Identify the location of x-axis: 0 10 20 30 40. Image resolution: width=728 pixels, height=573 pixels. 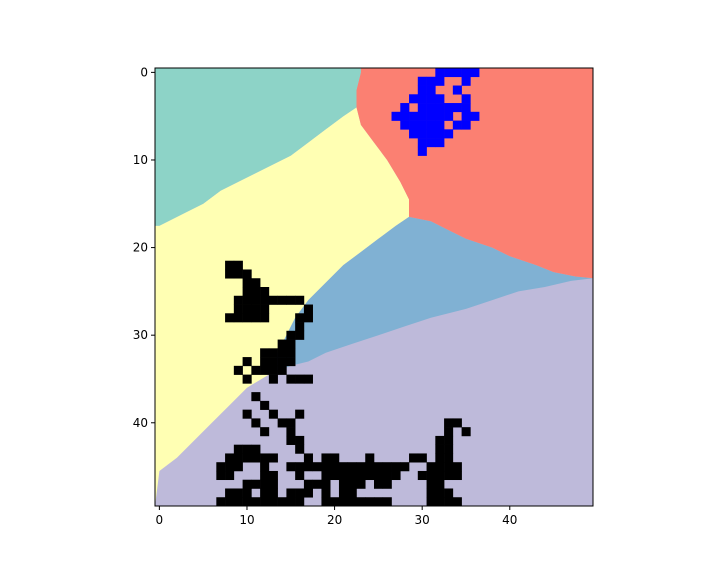
(336, 516).